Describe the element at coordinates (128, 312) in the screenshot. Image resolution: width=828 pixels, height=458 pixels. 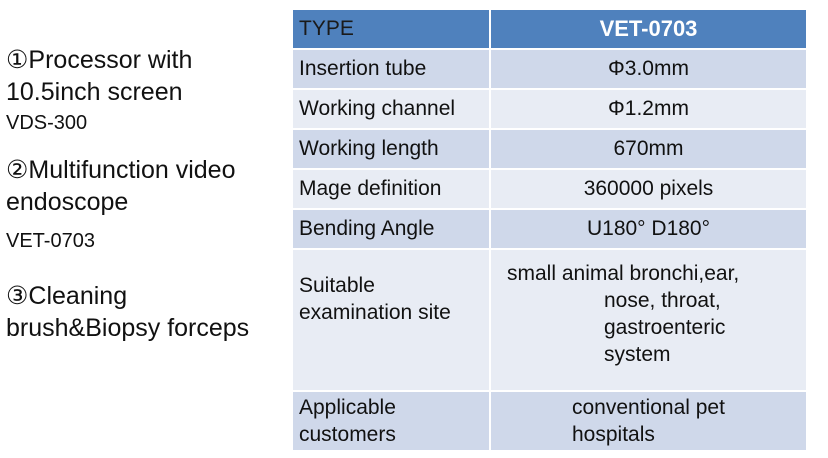
I see `component-title: ③Cleaning brush&Biopsy forceps` at that location.